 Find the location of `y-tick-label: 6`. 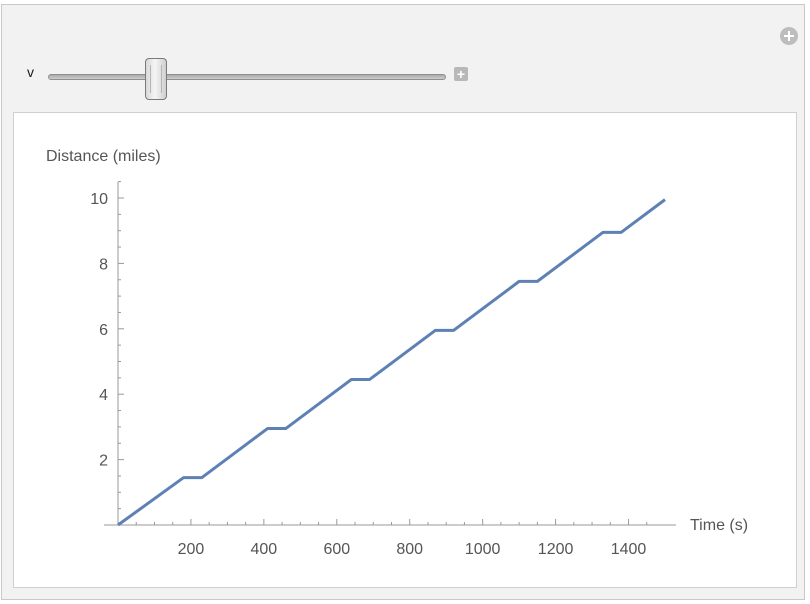

y-tick-label: 6 is located at coordinates (103, 330).